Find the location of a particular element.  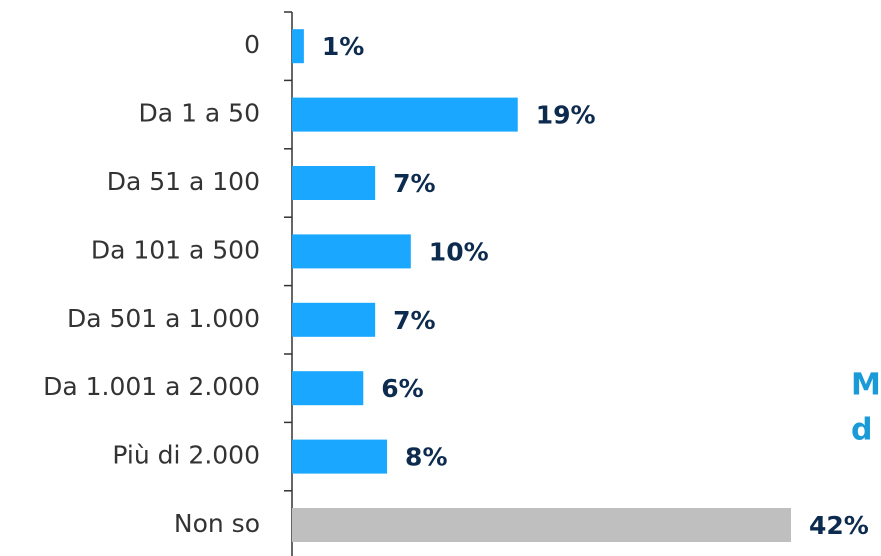

value-label: 10% is located at coordinates (459, 251).